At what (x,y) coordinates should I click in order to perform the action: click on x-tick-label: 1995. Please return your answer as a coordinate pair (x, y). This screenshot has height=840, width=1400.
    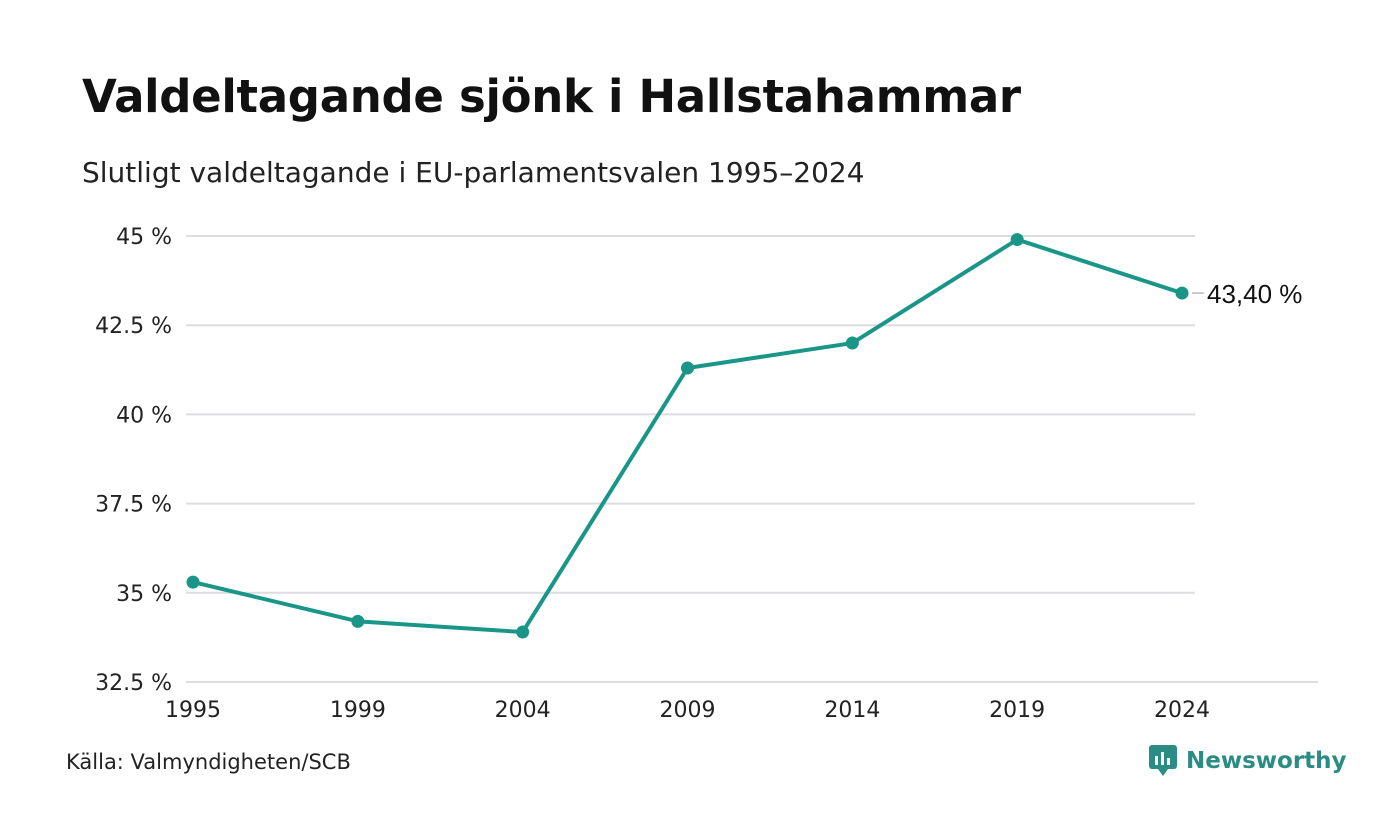
    Looking at the image, I should click on (193, 710).